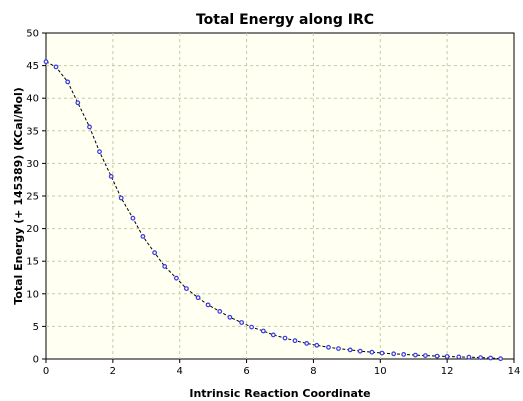  What do you see at coordinates (36, 327) in the screenshot?
I see `y-tick-label: 5` at bounding box center [36, 327].